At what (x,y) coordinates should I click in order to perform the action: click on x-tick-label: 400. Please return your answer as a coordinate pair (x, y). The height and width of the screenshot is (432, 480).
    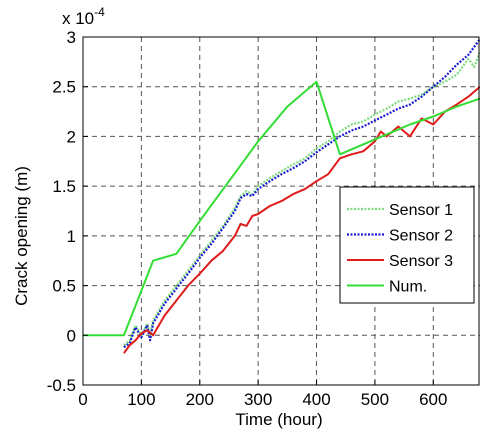
    Looking at the image, I should click on (316, 399).